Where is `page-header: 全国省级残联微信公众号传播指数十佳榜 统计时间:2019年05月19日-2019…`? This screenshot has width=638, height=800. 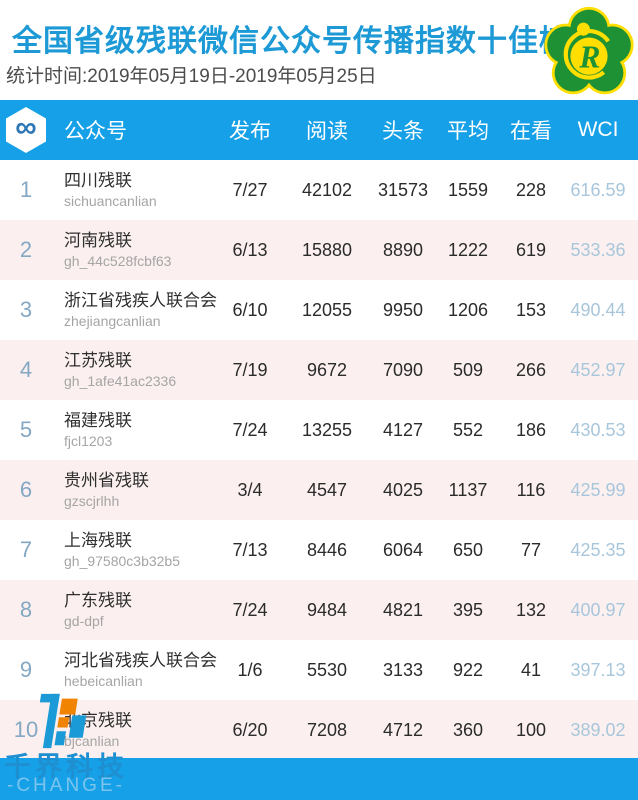 page-header: 全国省级残联微信公众号传播指数十佳榜 统计时间:2019年05月19日-2019… is located at coordinates (319, 50).